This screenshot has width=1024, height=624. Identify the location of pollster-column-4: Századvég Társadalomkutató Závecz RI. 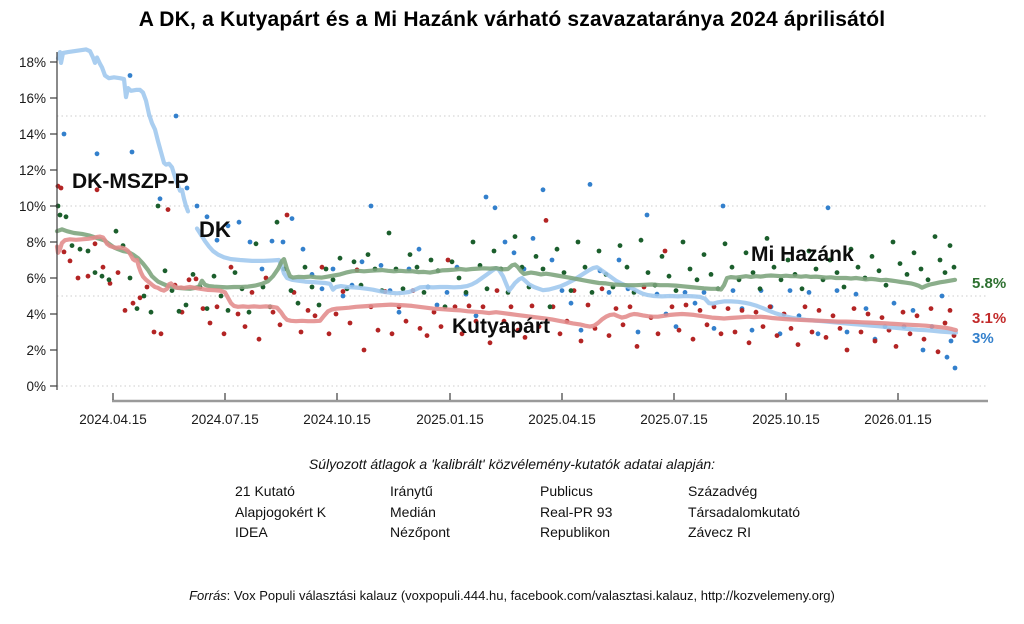
(744, 512).